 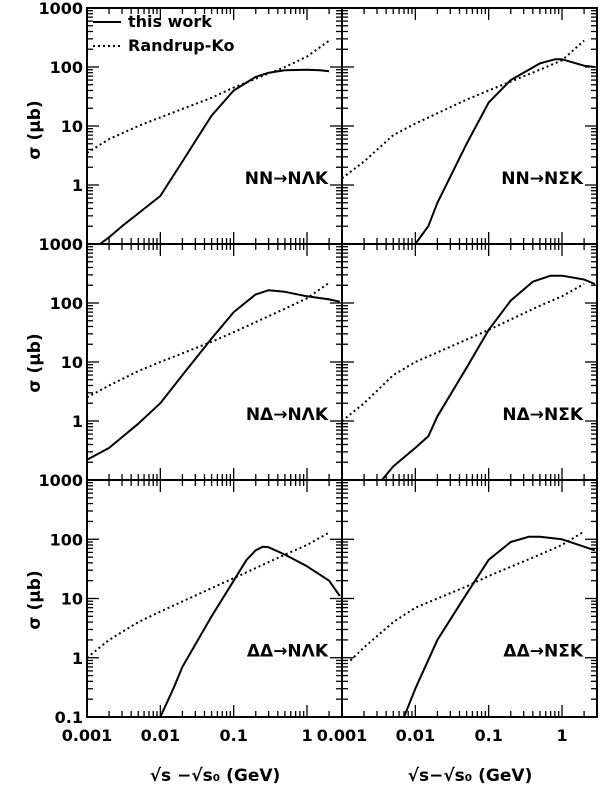 I want to click on legend-dotted-label: Randrup-Ko, so click(x=181, y=45).